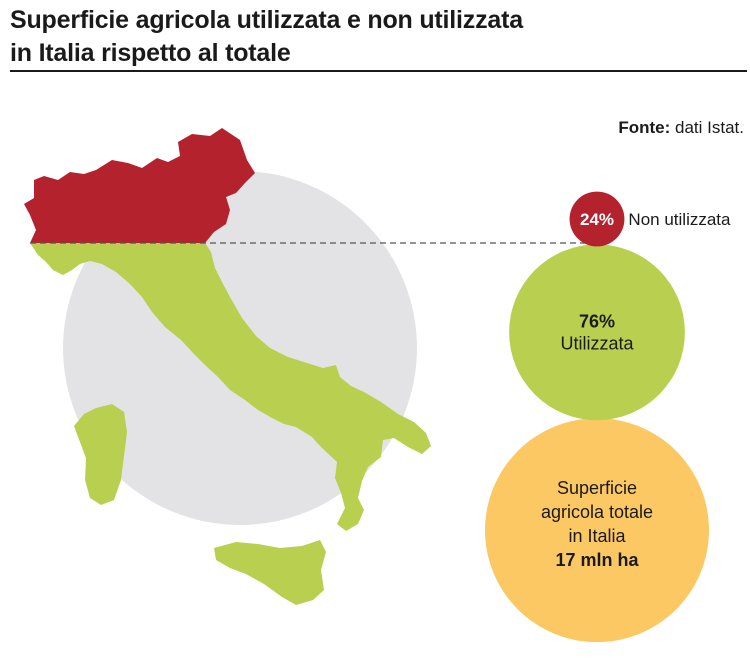 The height and width of the screenshot is (658, 750). Describe the element at coordinates (139, 185) in the screenshot. I see `italy-north-unused` at that location.